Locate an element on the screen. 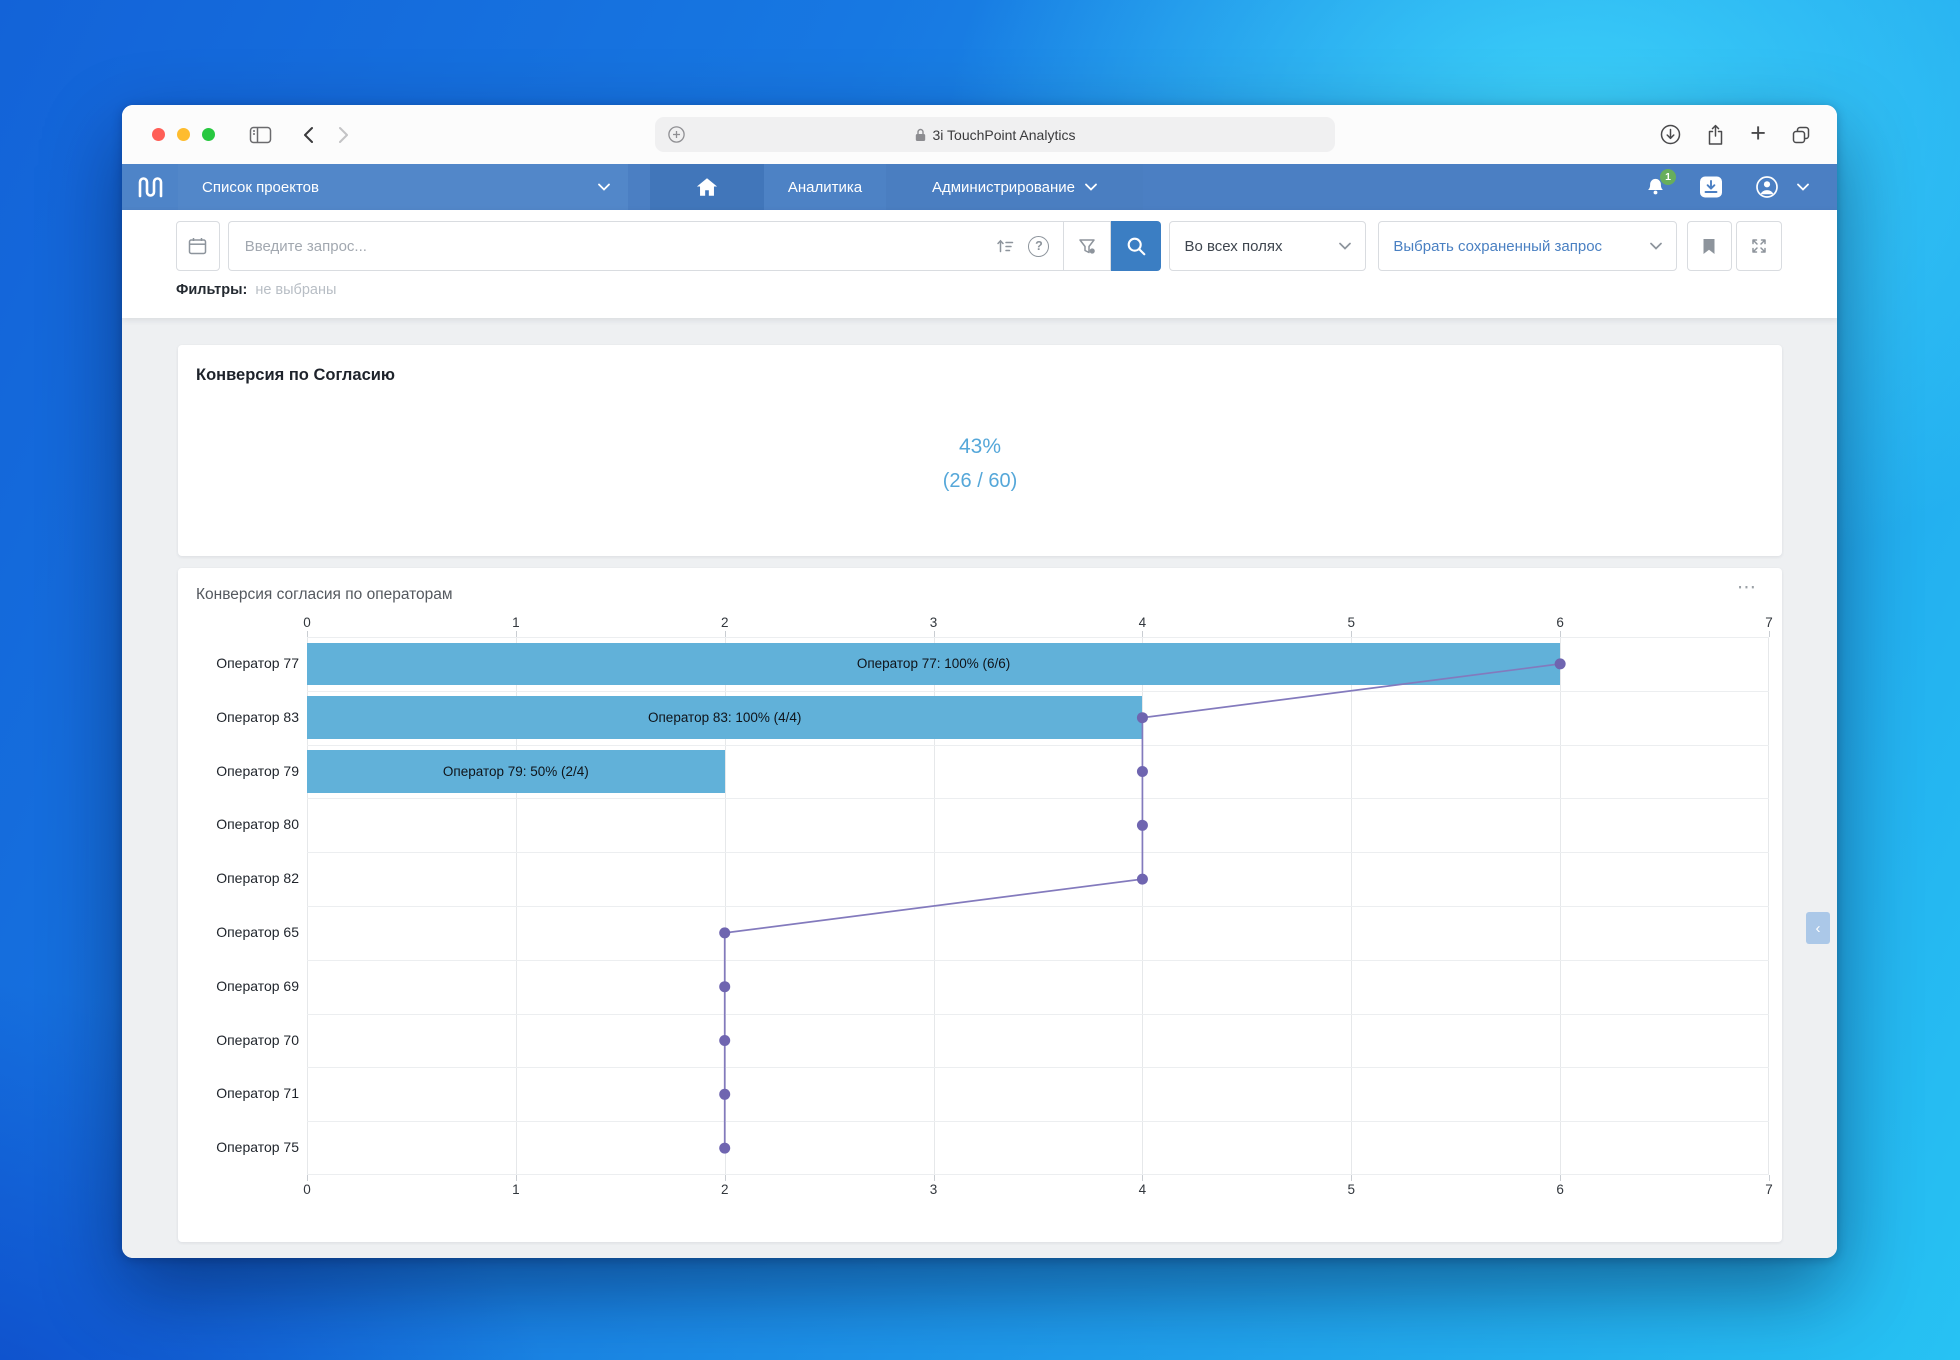 The width and height of the screenshot is (1960, 1360). x-axis-tick-label: 2 is located at coordinates (724, 622).